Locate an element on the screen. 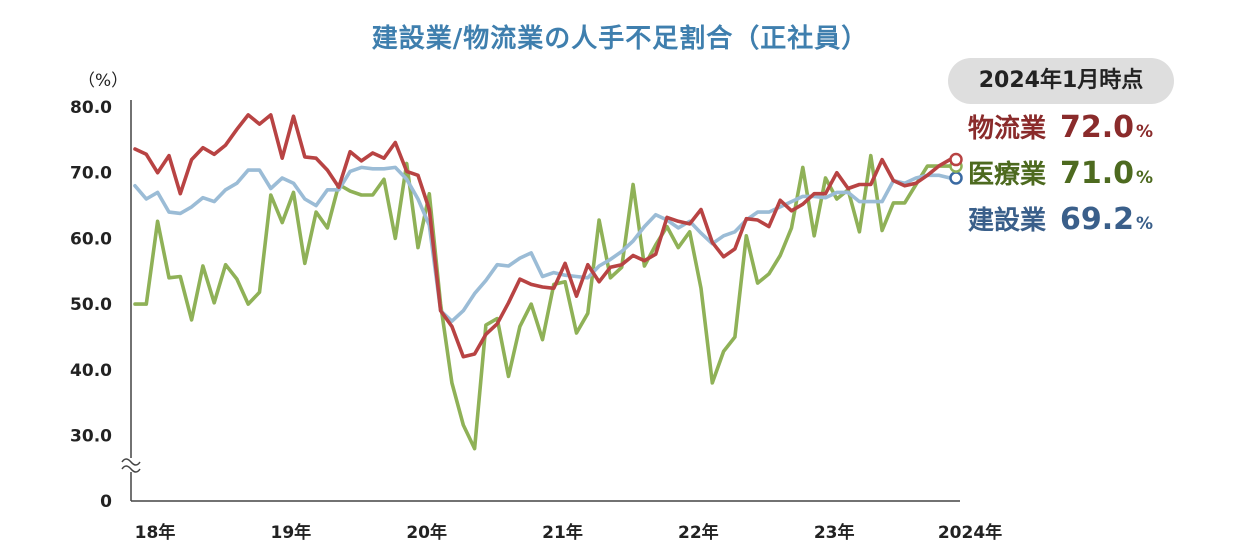  summary-value: 69.2 is located at coordinates (1097, 219).